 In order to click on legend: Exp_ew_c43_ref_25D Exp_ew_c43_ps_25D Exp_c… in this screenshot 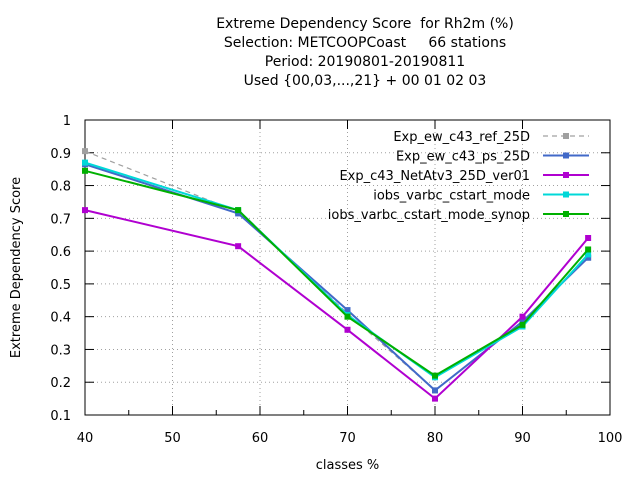, I will do `click(458, 176)`.